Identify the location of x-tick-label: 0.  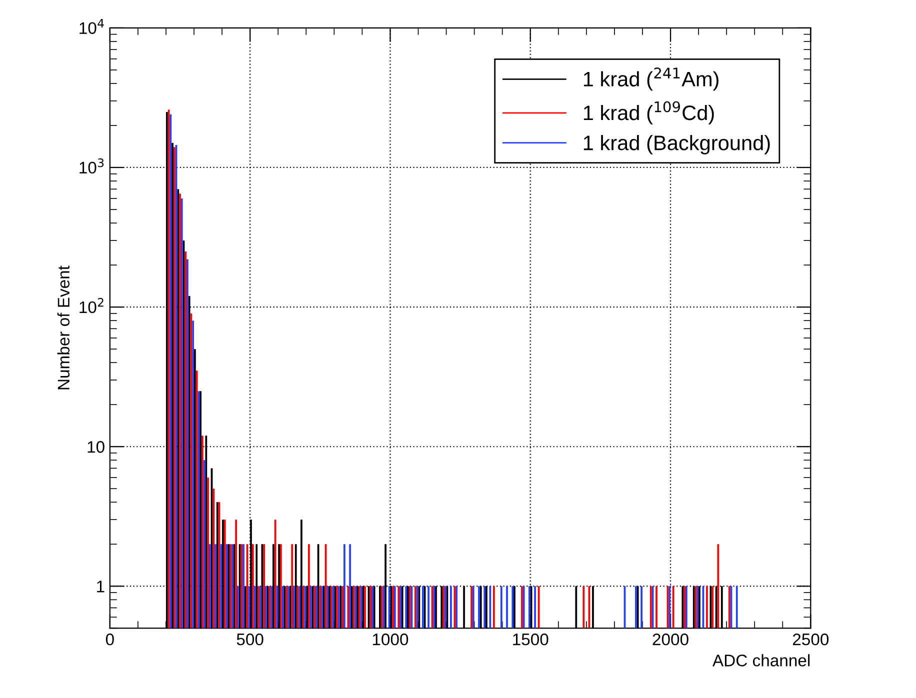
(110, 640).